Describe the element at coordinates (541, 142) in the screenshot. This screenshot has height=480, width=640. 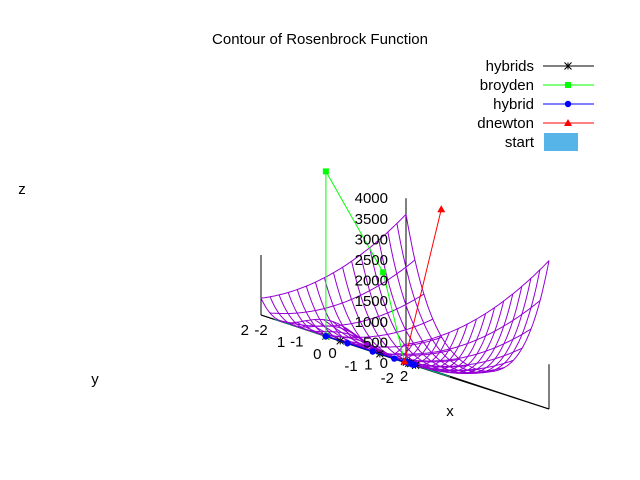
I see `legend-item-start: start` at that location.